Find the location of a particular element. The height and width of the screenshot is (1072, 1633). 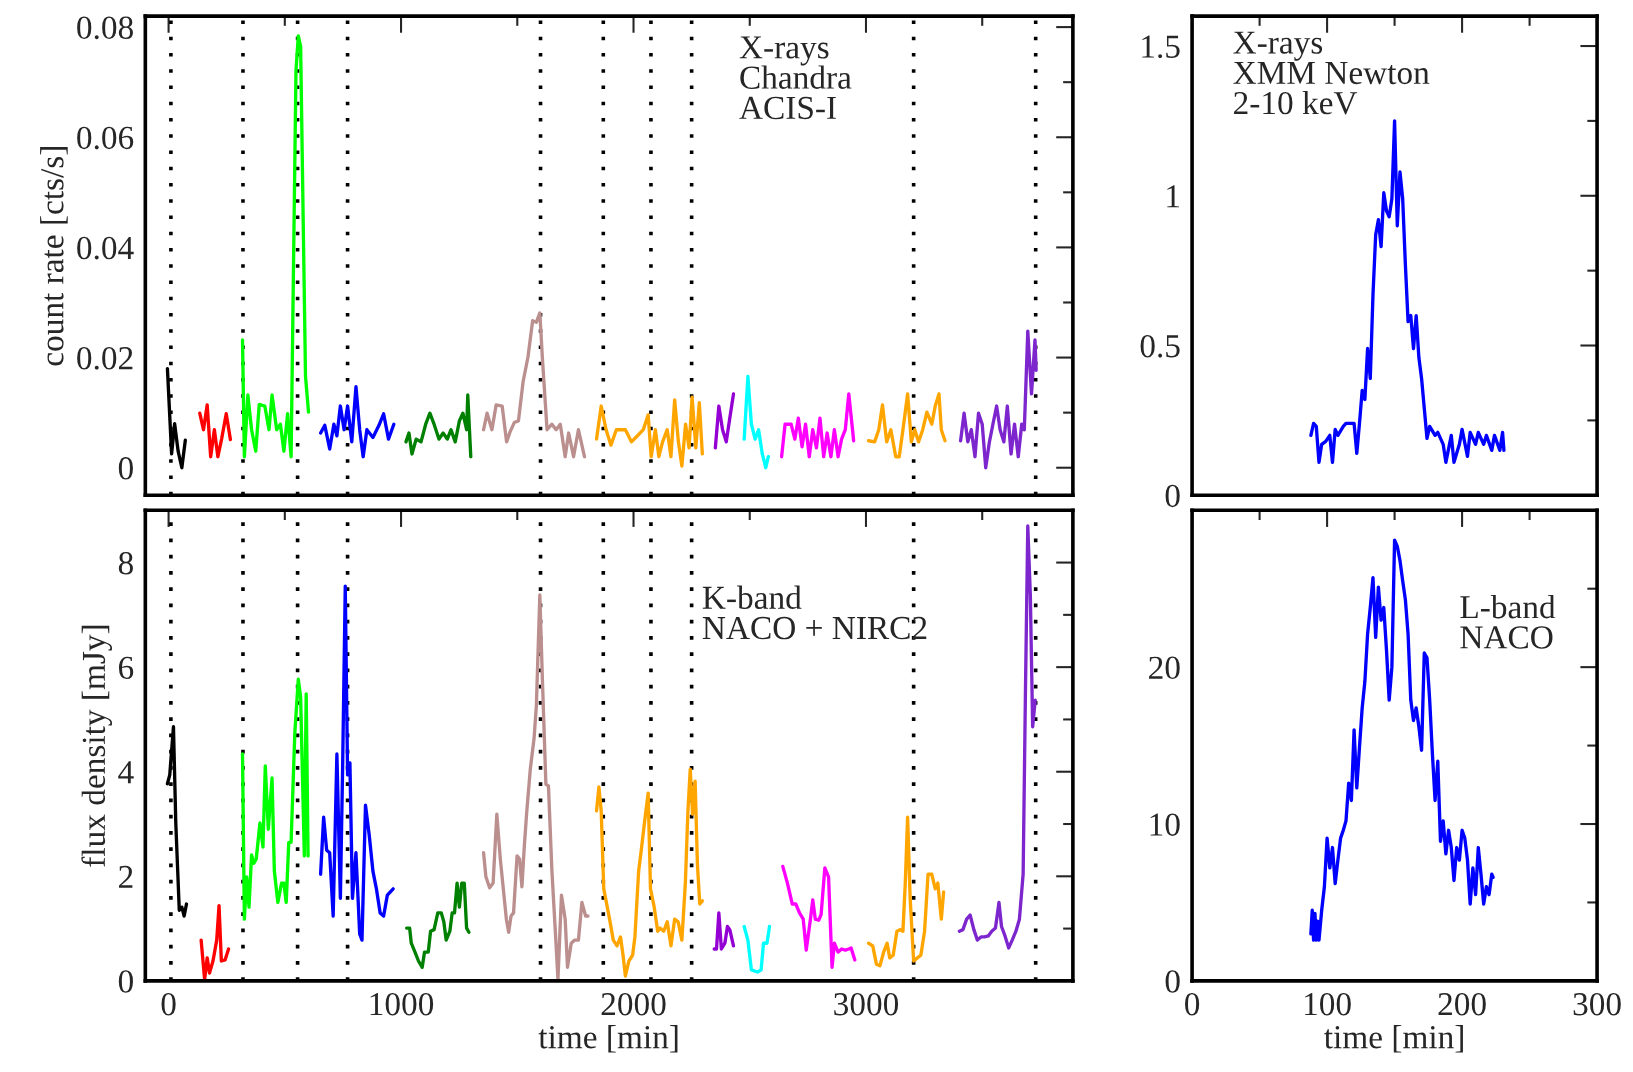

y-tick-label: 0.06 is located at coordinates (105, 138).